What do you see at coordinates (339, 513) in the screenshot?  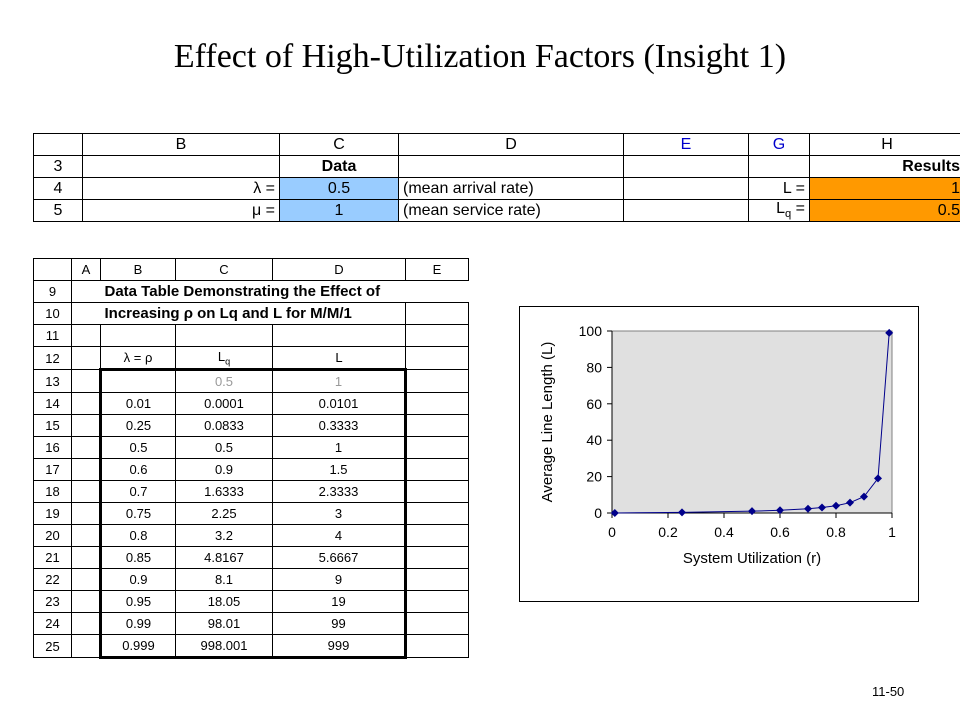 I see `l-cell: 3` at bounding box center [339, 513].